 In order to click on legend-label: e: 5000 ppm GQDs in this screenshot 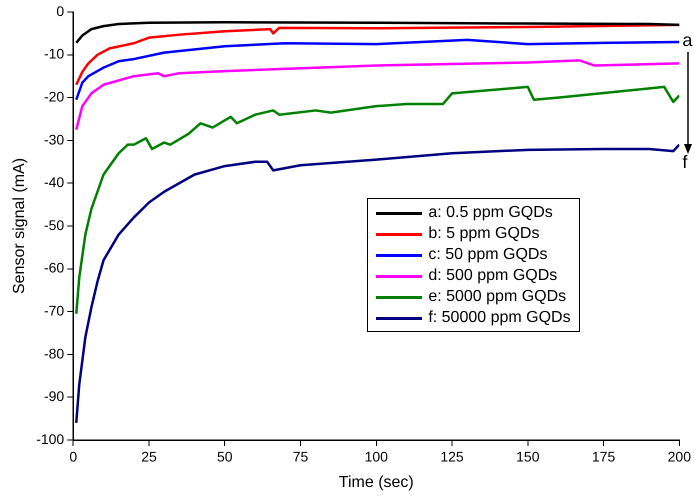, I will do `click(497, 297)`.